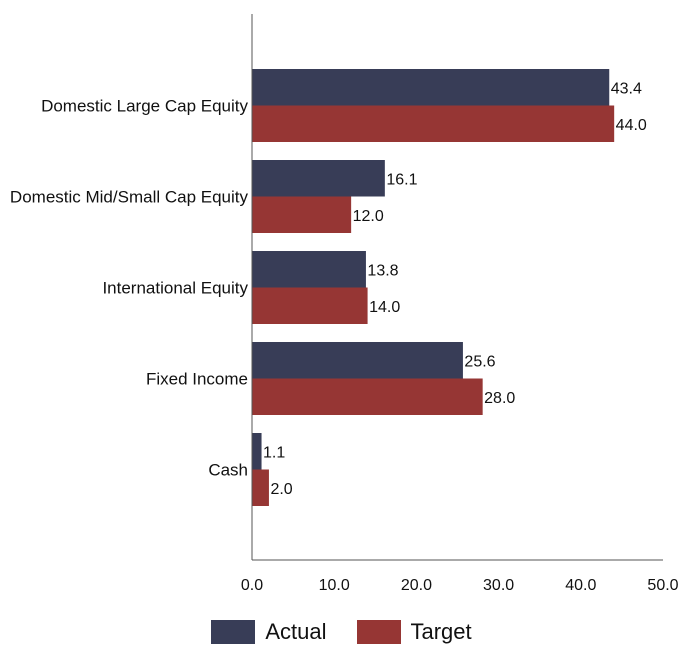 The width and height of the screenshot is (683, 648). I want to click on category-label-international-equity: International Equity, so click(175, 288).